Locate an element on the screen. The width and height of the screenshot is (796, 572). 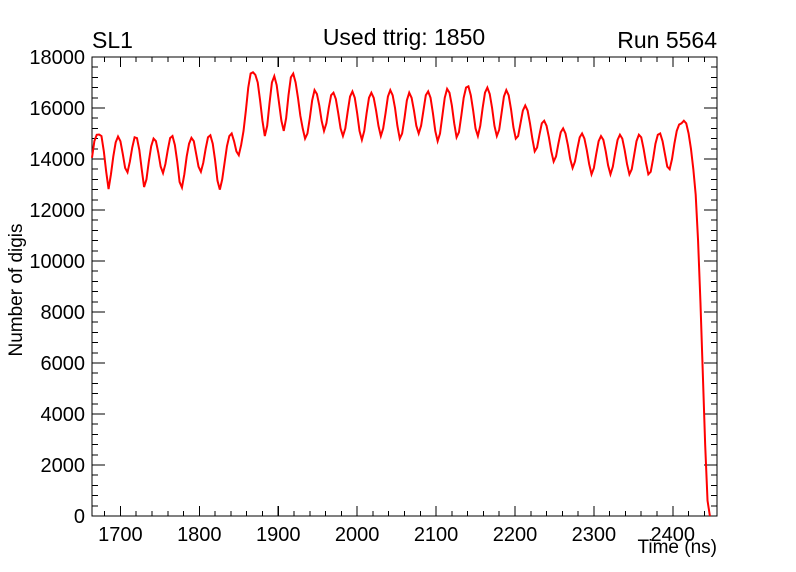
y-axis-title: Number of digis is located at coordinates (16, 289).